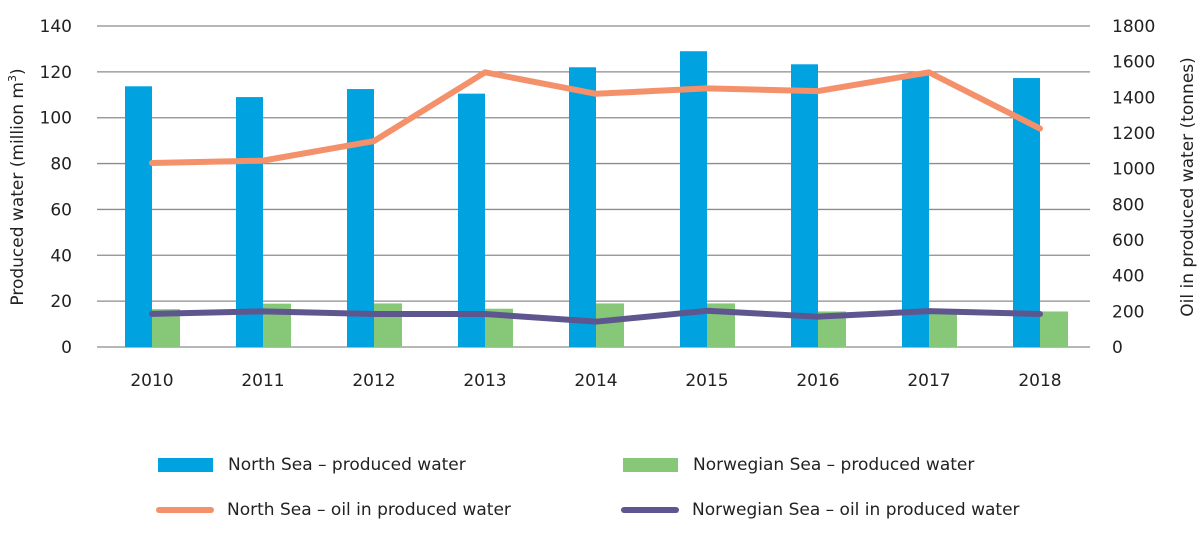 The height and width of the screenshot is (536, 1200). Describe the element at coordinates (56, 119) in the screenshot. I see `y-tick-label: 100` at that location.